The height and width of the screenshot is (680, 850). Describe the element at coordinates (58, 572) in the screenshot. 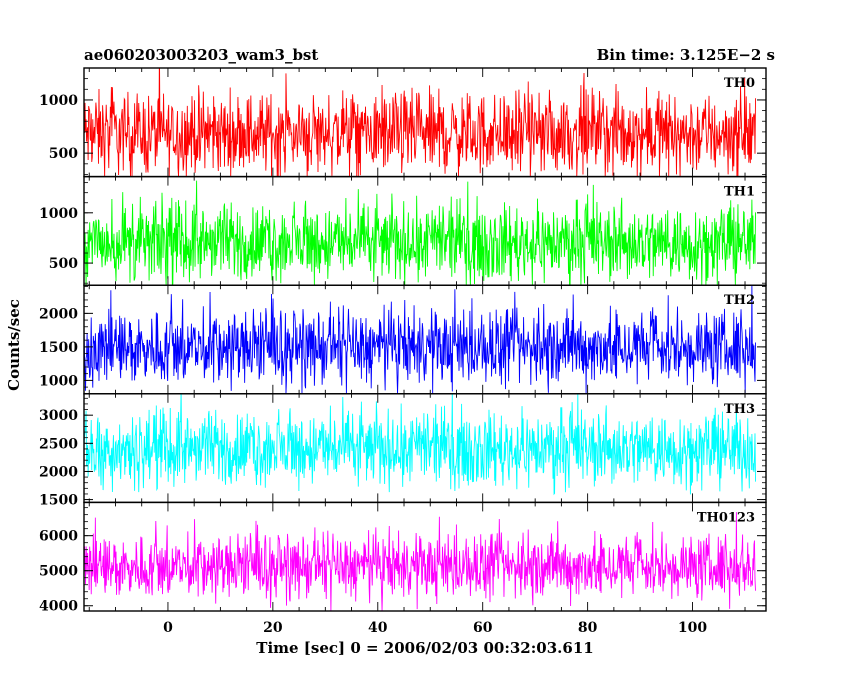

I see `y-tick-label: 5000` at that location.